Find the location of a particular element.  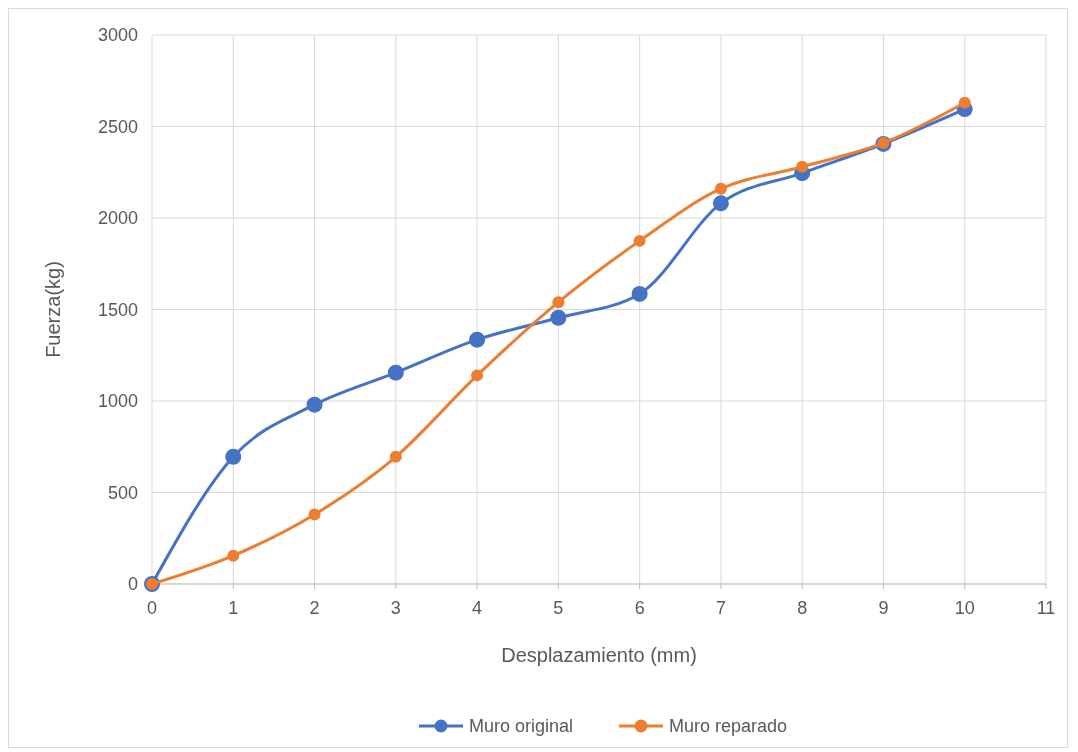

x-tick-label: 5 is located at coordinates (558, 608).